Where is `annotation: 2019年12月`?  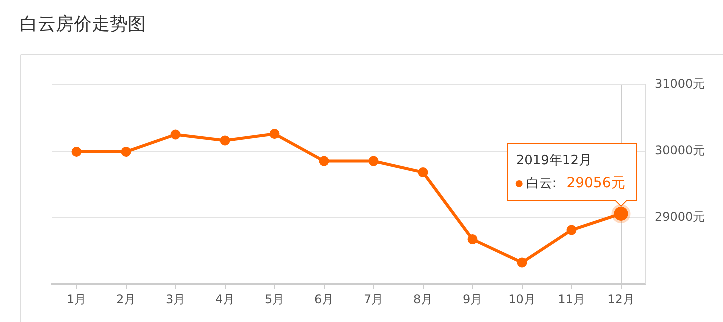
annotation: 2019年12月 is located at coordinates (554, 160).